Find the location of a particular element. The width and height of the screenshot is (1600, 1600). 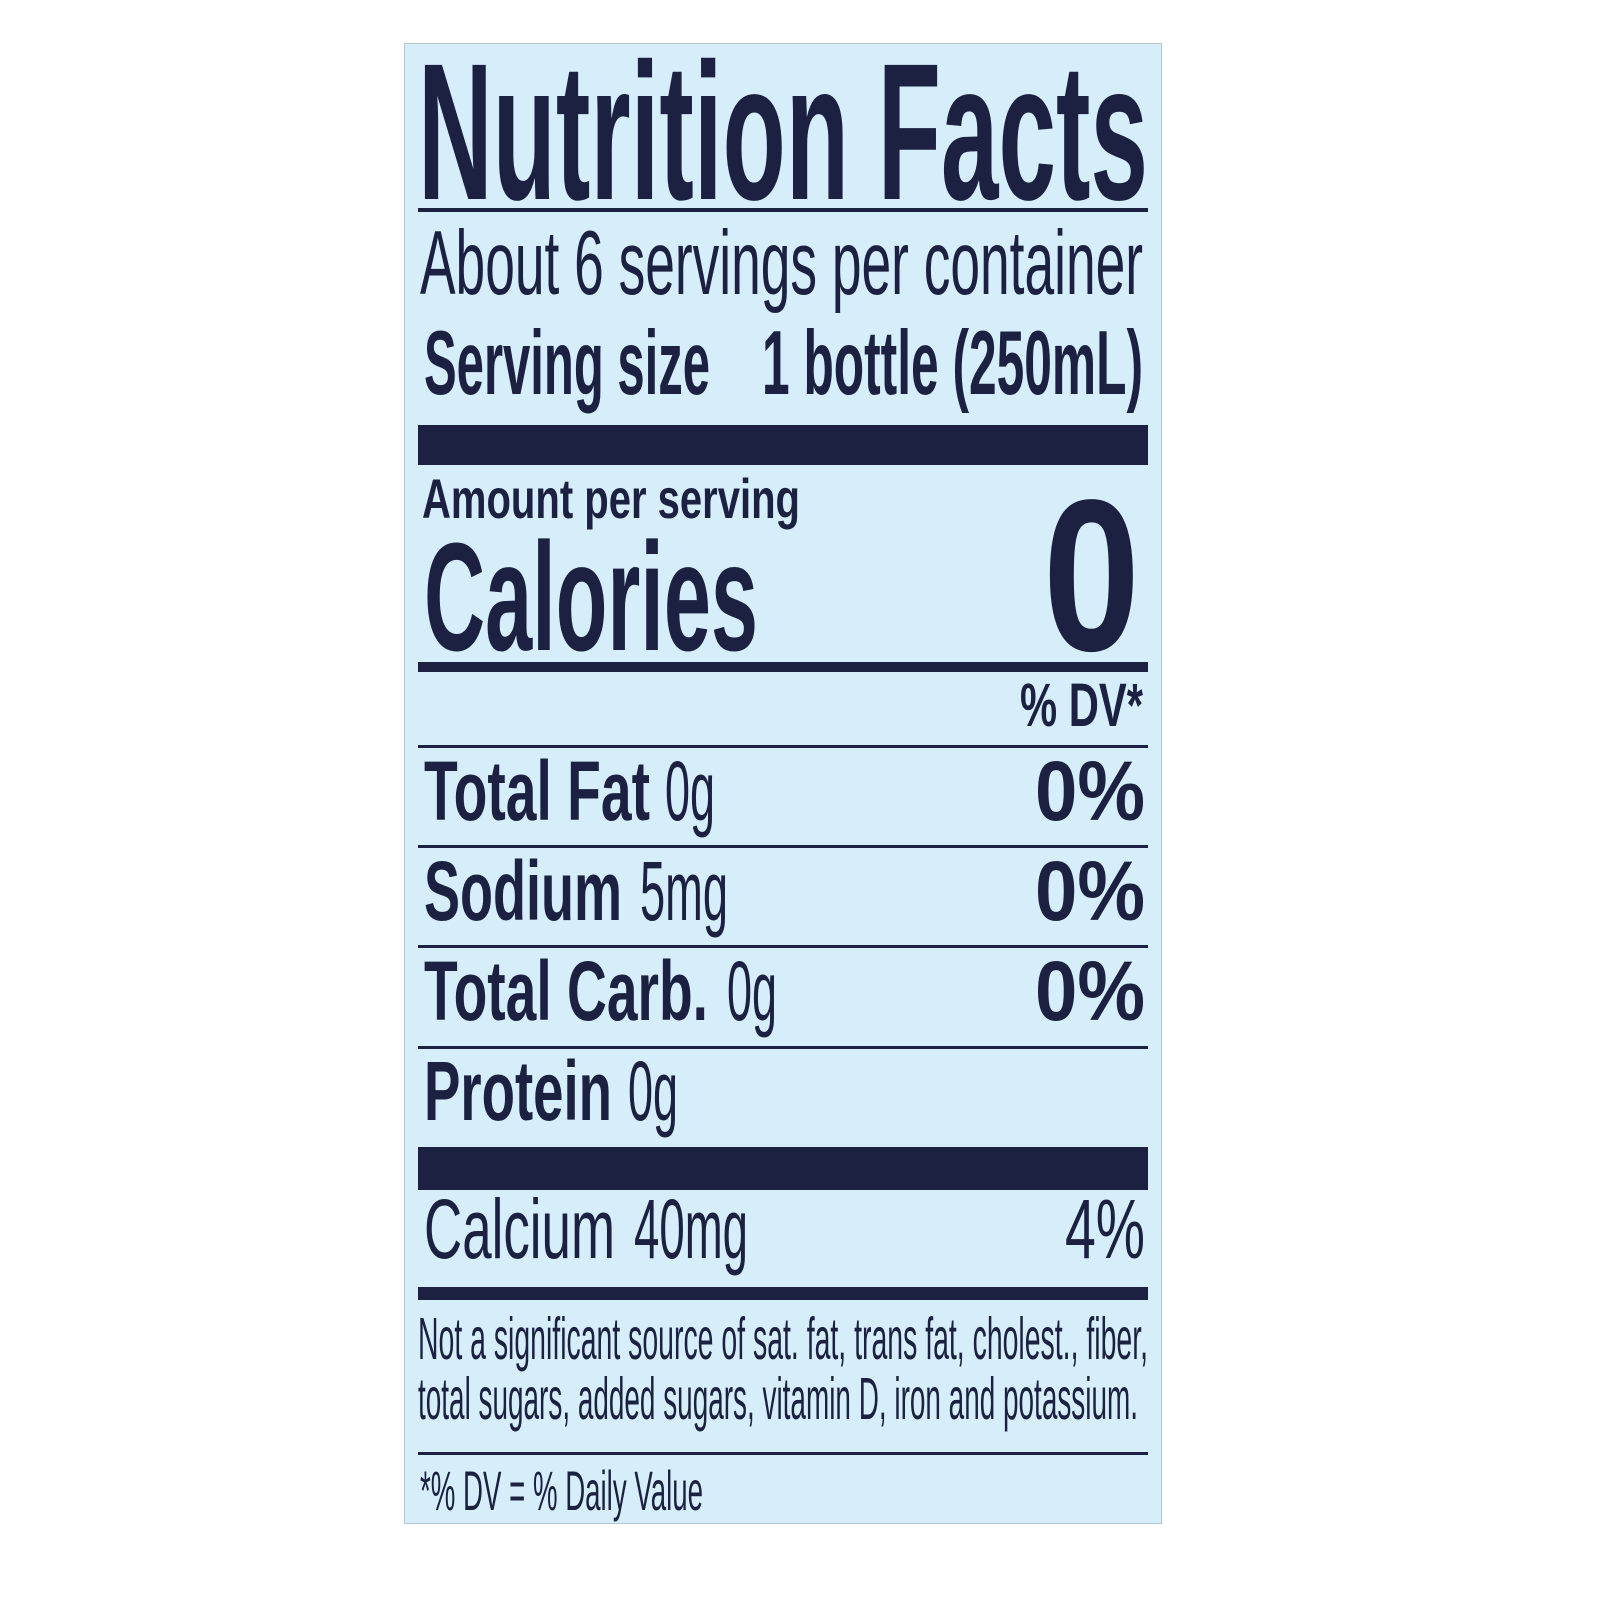

divider-calcium is located at coordinates (783, 1293).